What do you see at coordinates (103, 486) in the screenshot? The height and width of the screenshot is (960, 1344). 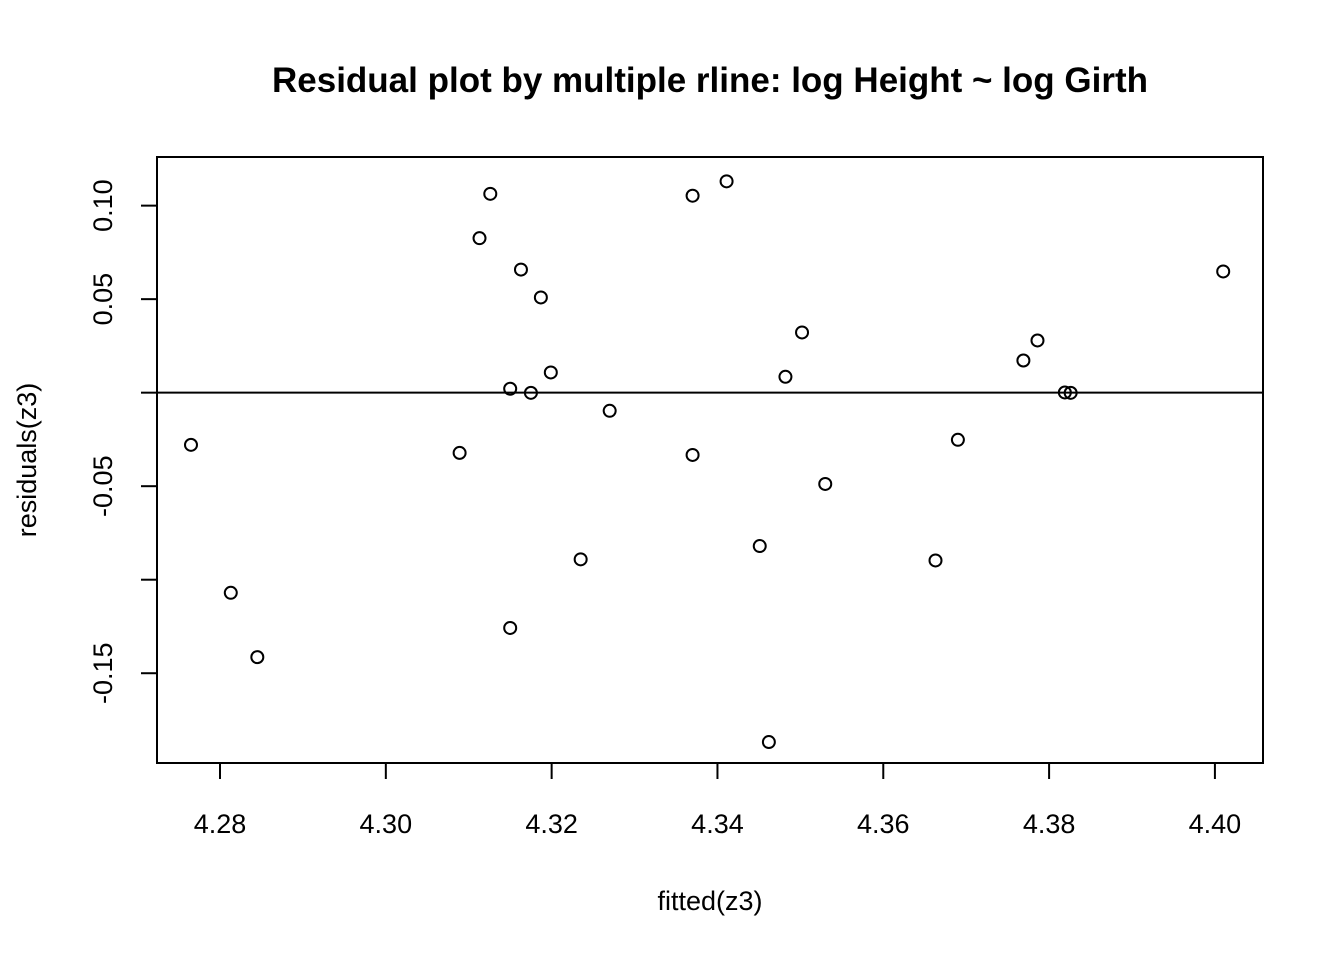 I see `y-tick-label: -0.05` at bounding box center [103, 486].